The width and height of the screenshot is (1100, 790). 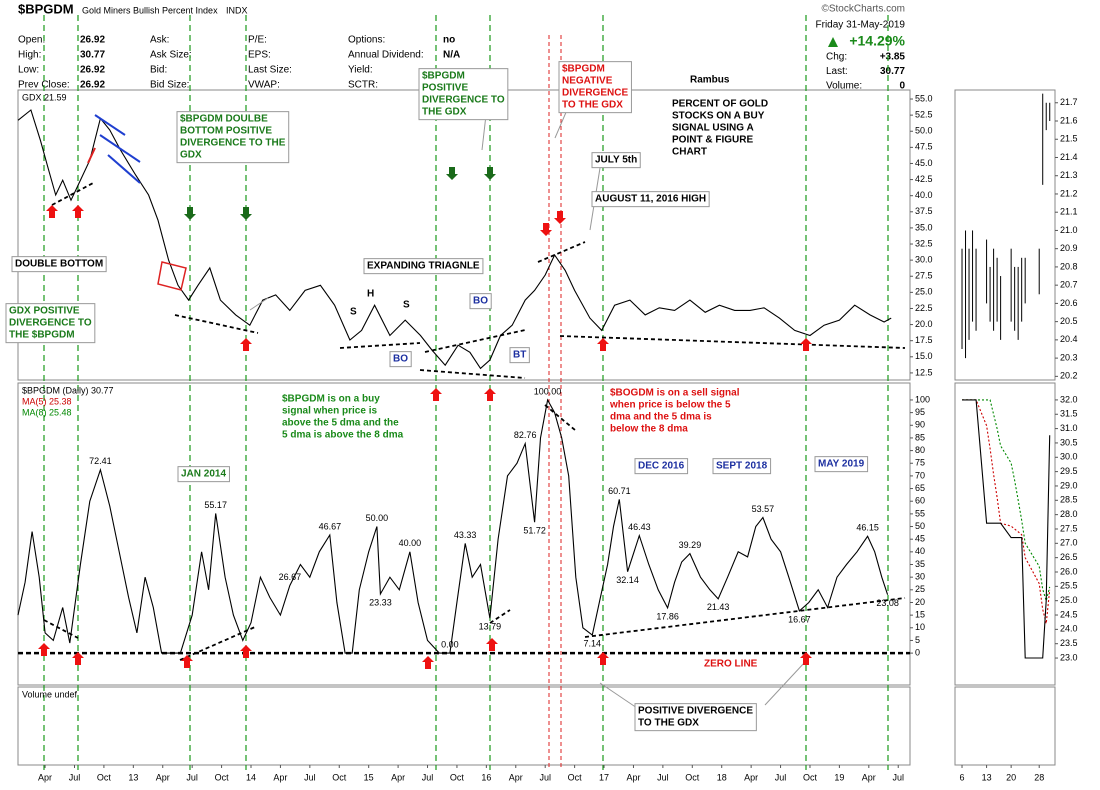 I want to click on y-tick-label: 47.5, so click(x=924, y=147).